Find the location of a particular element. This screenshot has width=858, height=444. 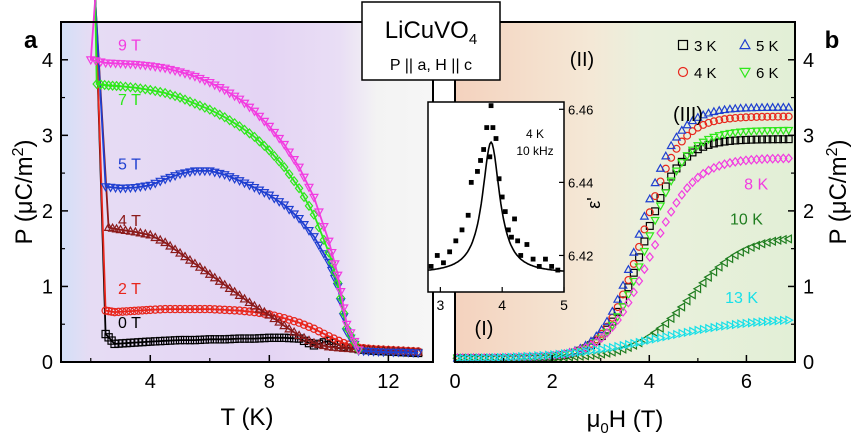

inset-xtick-label: 4 is located at coordinates (502, 305).